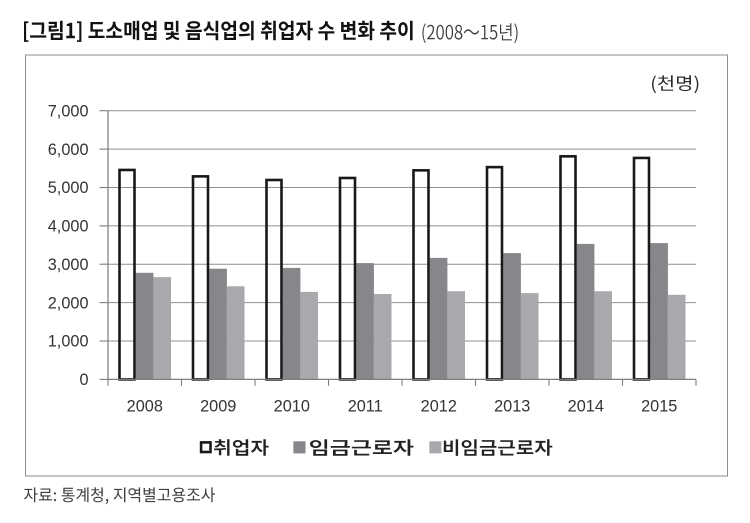 The width and height of the screenshot is (750, 523). I want to click on svg-text: 2009, so click(218, 407).